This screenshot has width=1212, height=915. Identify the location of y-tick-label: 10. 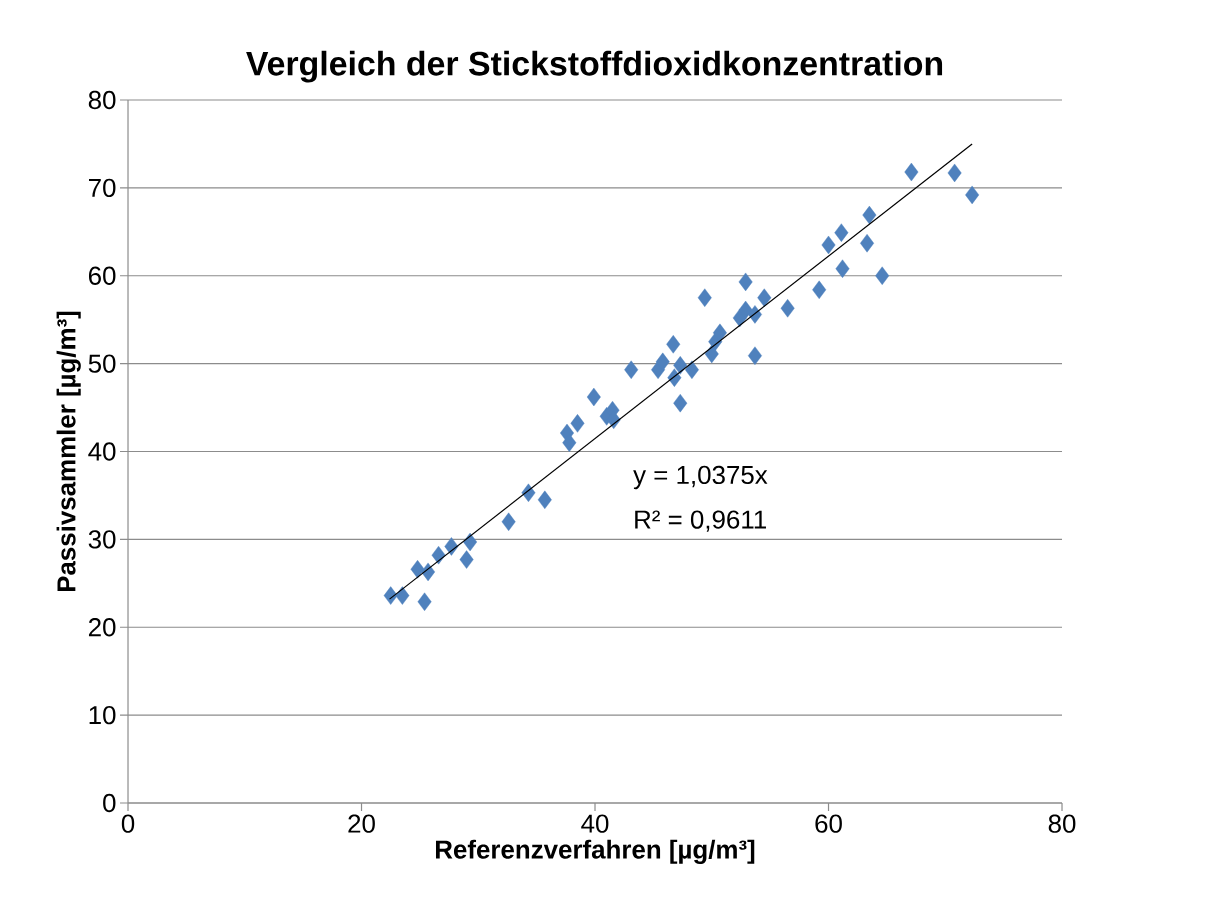
(102, 715).